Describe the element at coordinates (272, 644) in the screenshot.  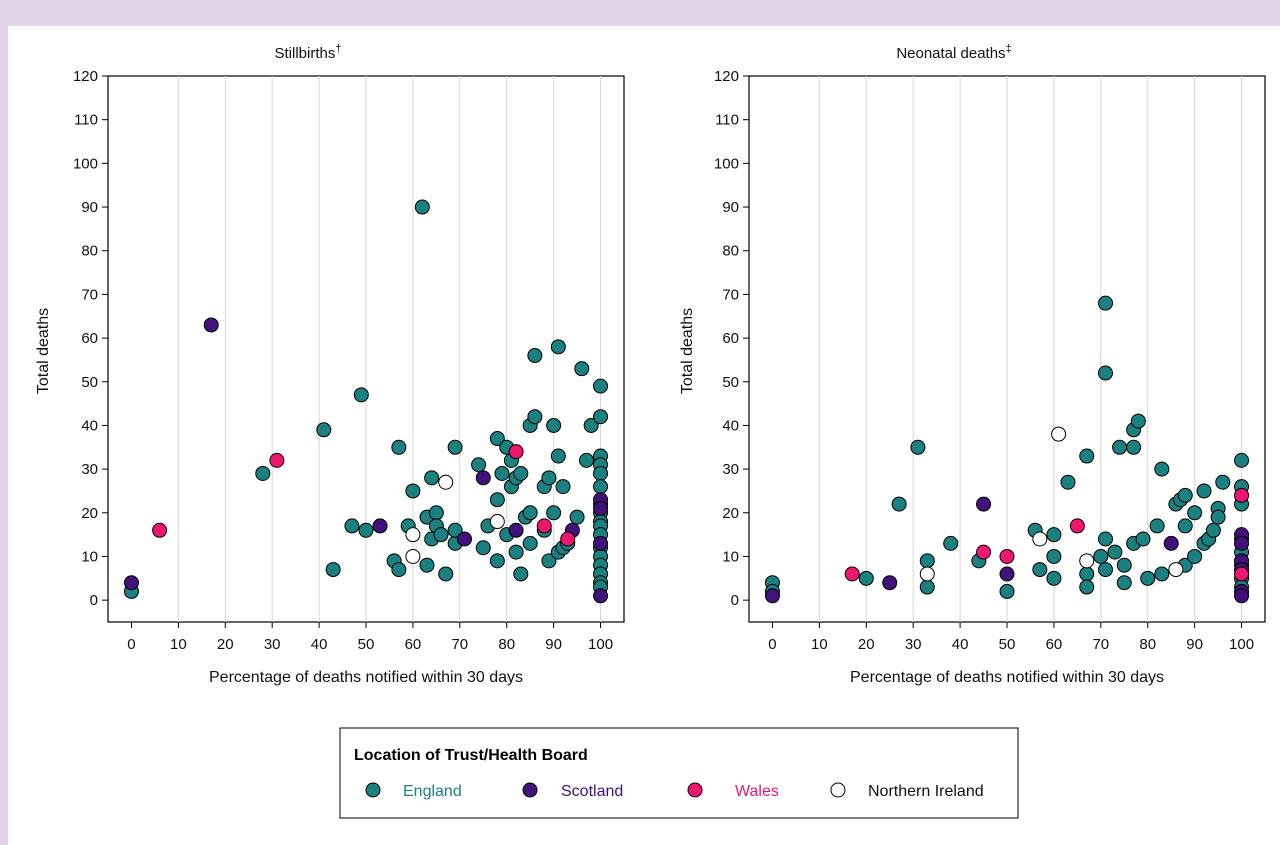
I see `stillbirths-x-tick-label-30: 30` at that location.